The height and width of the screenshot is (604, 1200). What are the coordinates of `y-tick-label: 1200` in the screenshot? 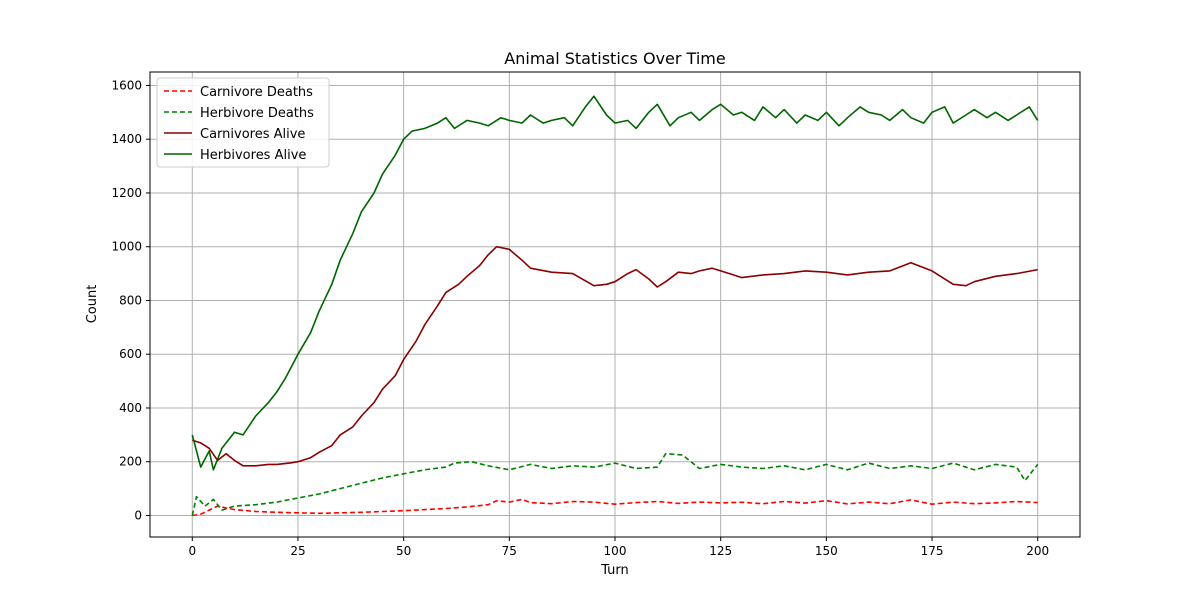 It's located at (126, 193).